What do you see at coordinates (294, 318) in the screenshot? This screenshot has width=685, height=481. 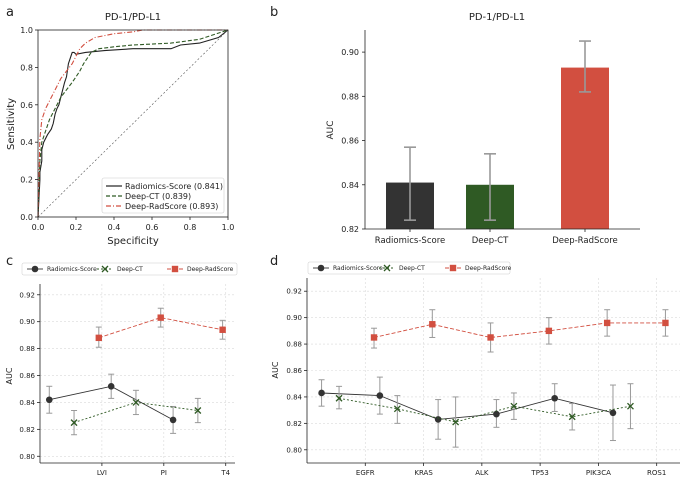 I see `d-y-tick-label: 0.90` at bounding box center [294, 318].